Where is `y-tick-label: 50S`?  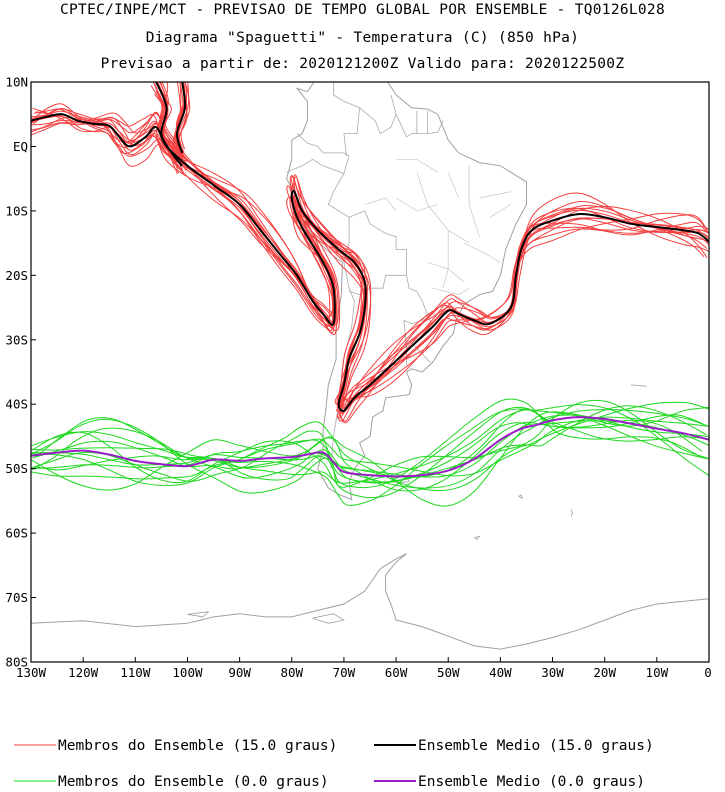 y-tick-label: 50S is located at coordinates (16, 468).